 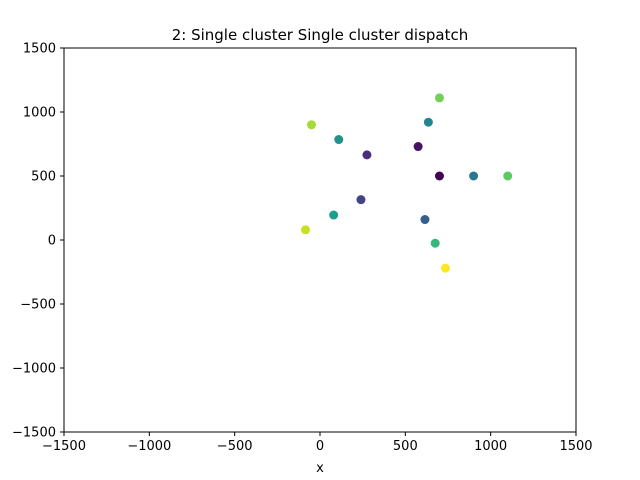 I want to click on y-tick-label: 0, so click(x=52, y=241).